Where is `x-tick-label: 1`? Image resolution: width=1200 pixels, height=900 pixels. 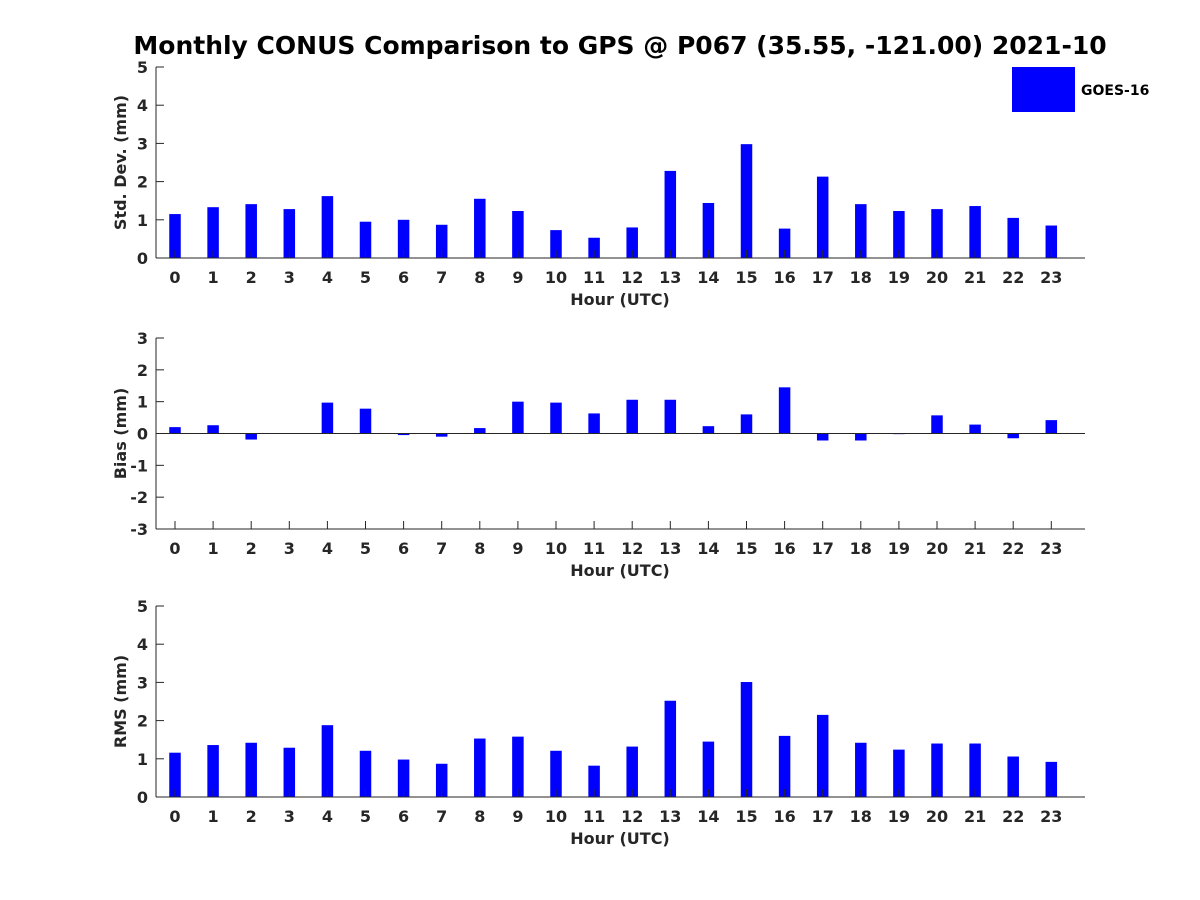 x-tick-label: 1 is located at coordinates (213, 548).